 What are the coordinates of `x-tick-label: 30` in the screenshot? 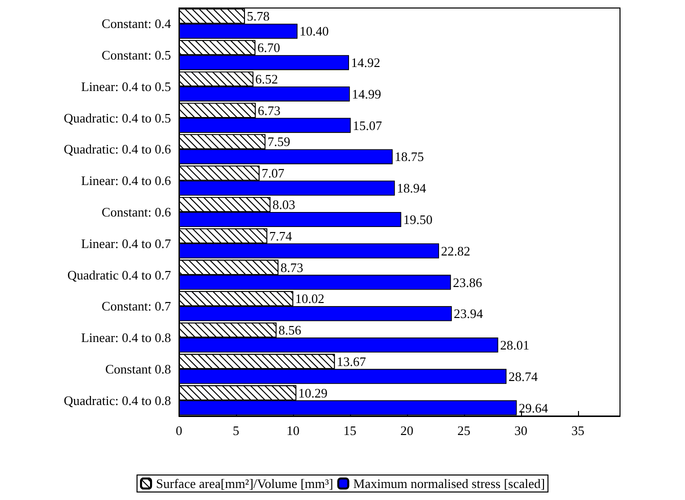 It's located at (521, 430).